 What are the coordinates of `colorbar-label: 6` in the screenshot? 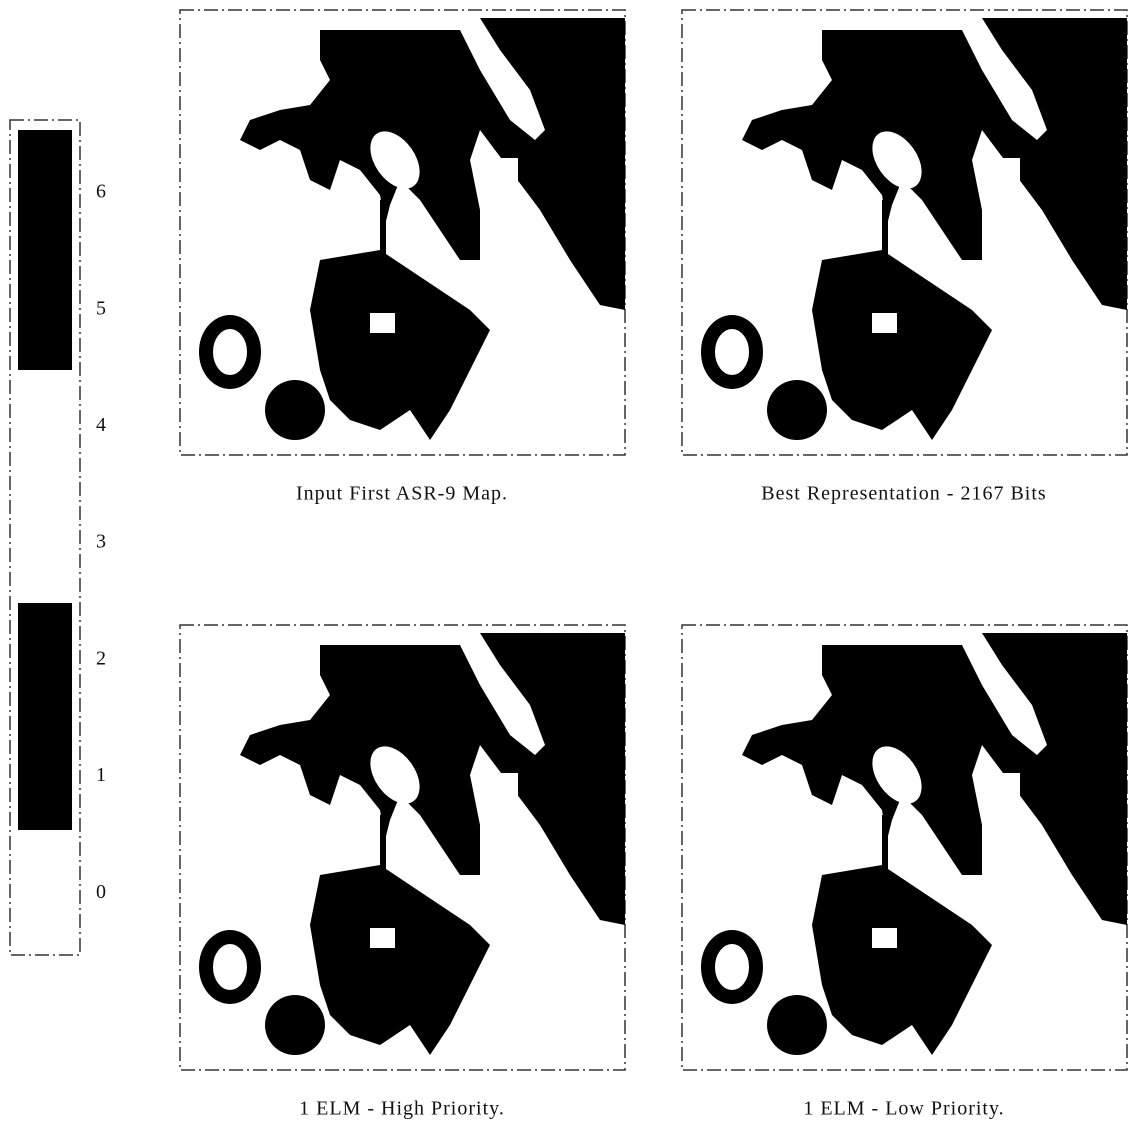 It's located at (101, 192).